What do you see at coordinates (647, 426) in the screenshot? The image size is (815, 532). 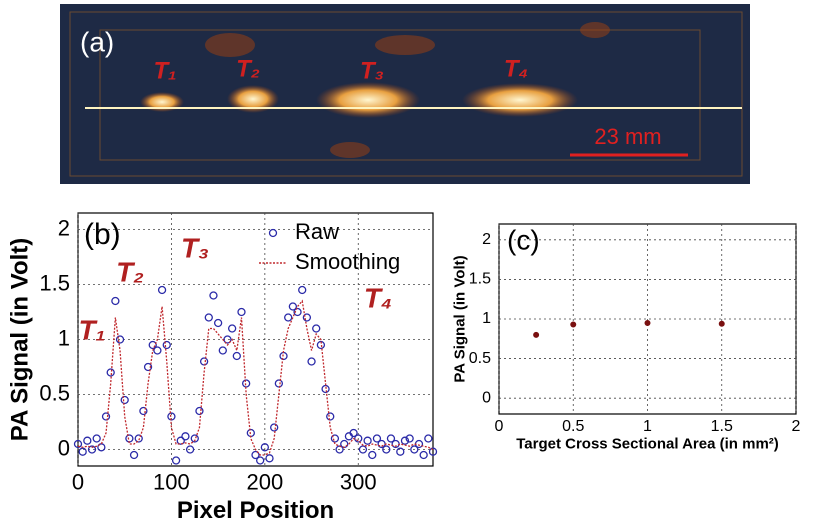 I see `x-tick-label: 1` at bounding box center [647, 426].